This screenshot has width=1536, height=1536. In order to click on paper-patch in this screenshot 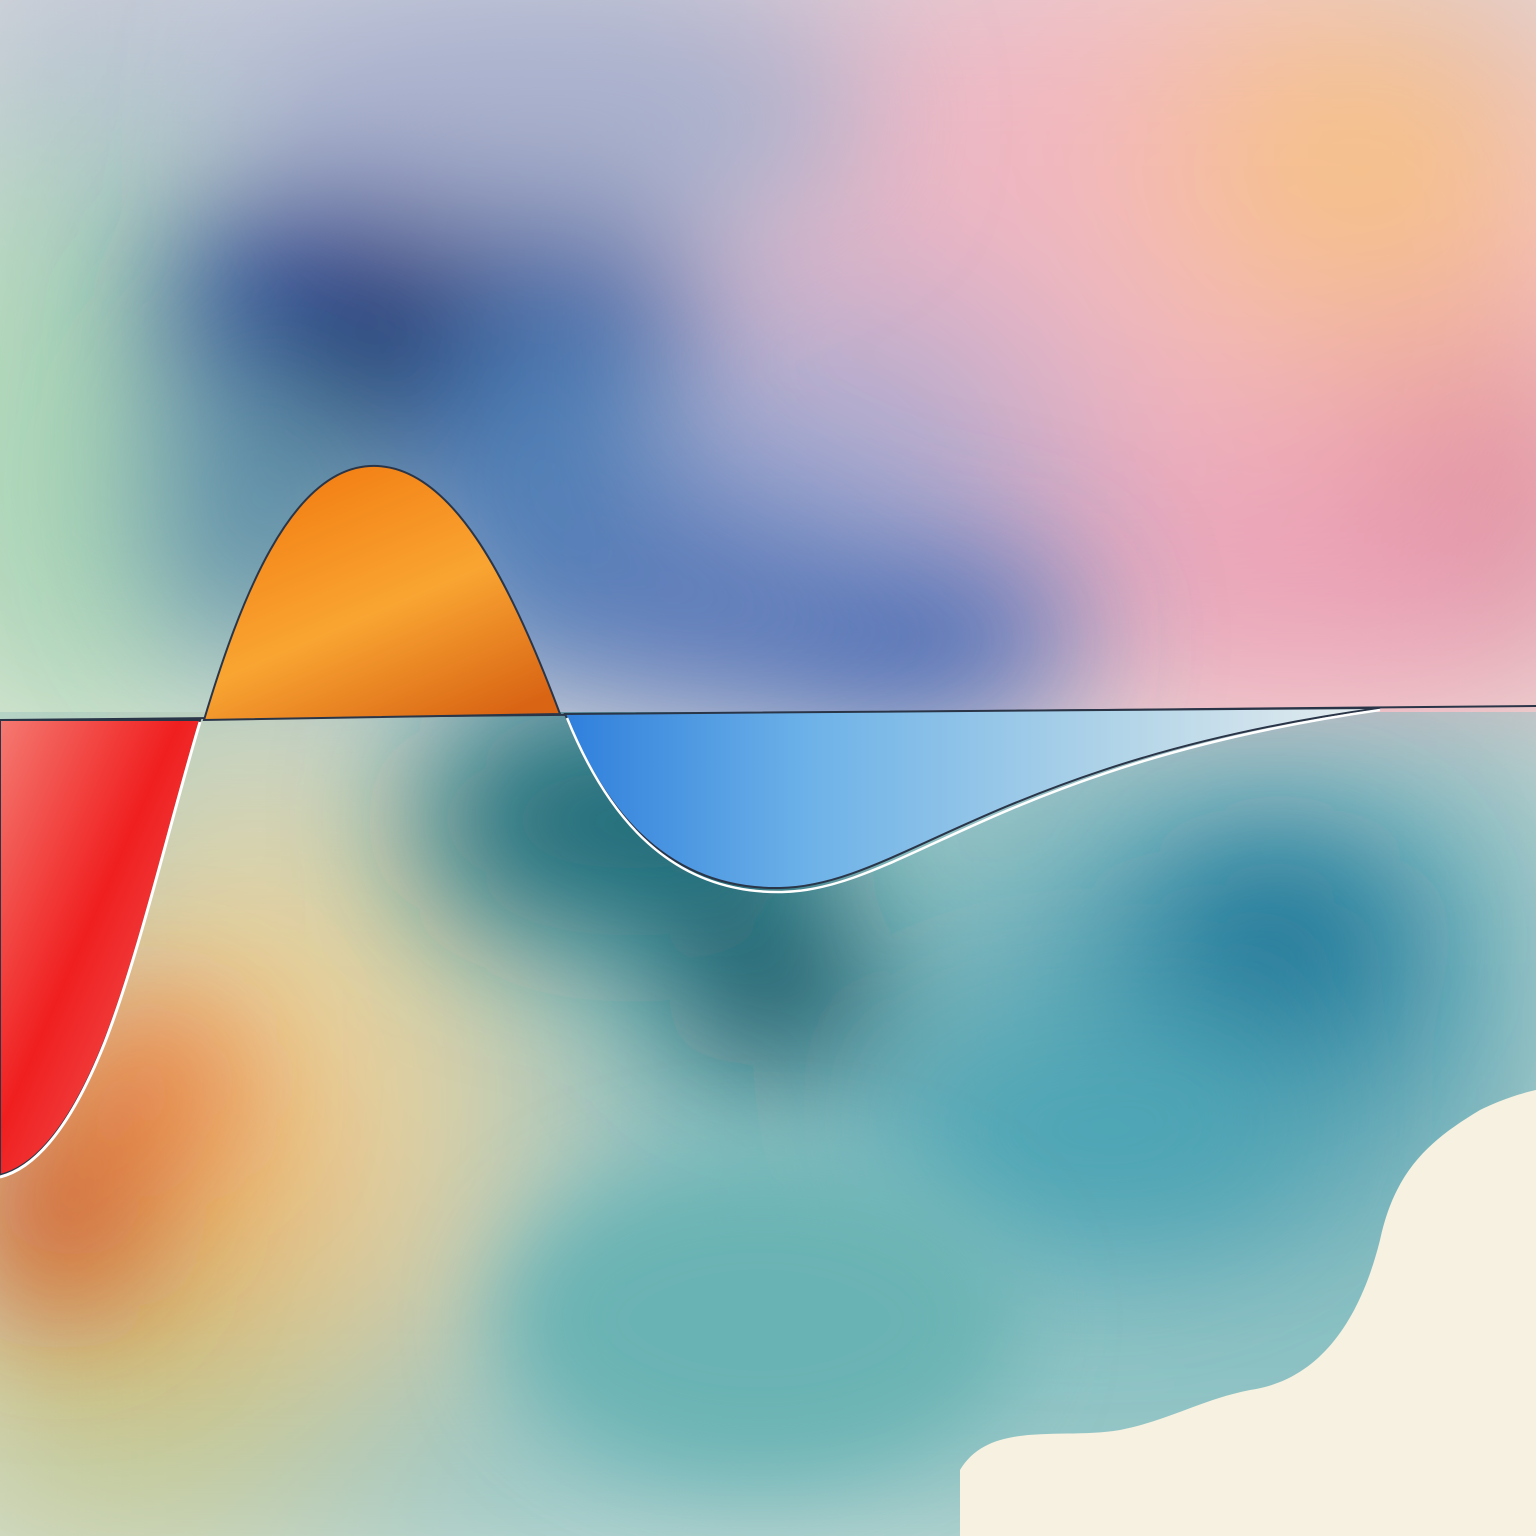, I will do `click(1248, 1313)`.